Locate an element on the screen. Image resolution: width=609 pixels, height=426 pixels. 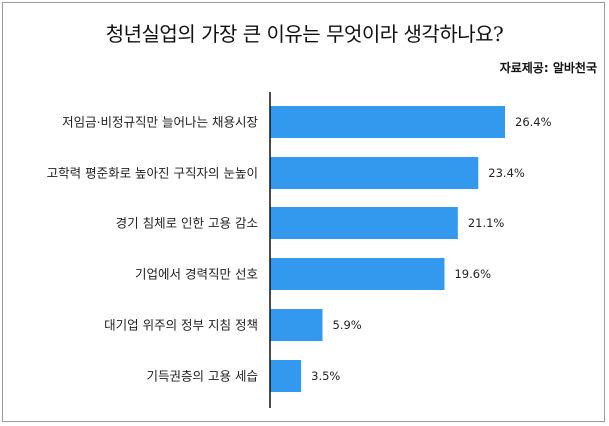
category-label-2: 고학력 평준화로 높아진 구직자의 눈높이 is located at coordinates (152, 173).